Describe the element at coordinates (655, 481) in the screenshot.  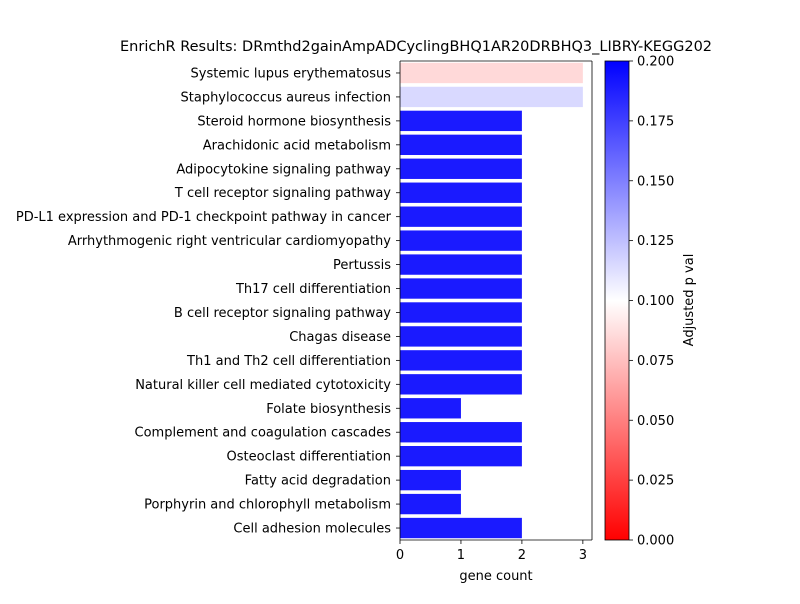
I see `colorbar-tick-label: 0.025` at that location.